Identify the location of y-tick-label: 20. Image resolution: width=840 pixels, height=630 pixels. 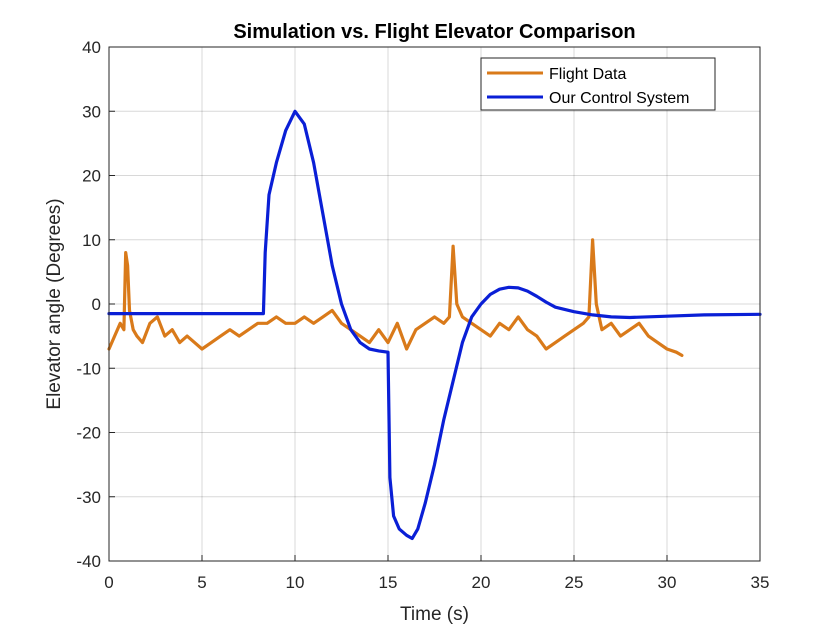
(91, 176).